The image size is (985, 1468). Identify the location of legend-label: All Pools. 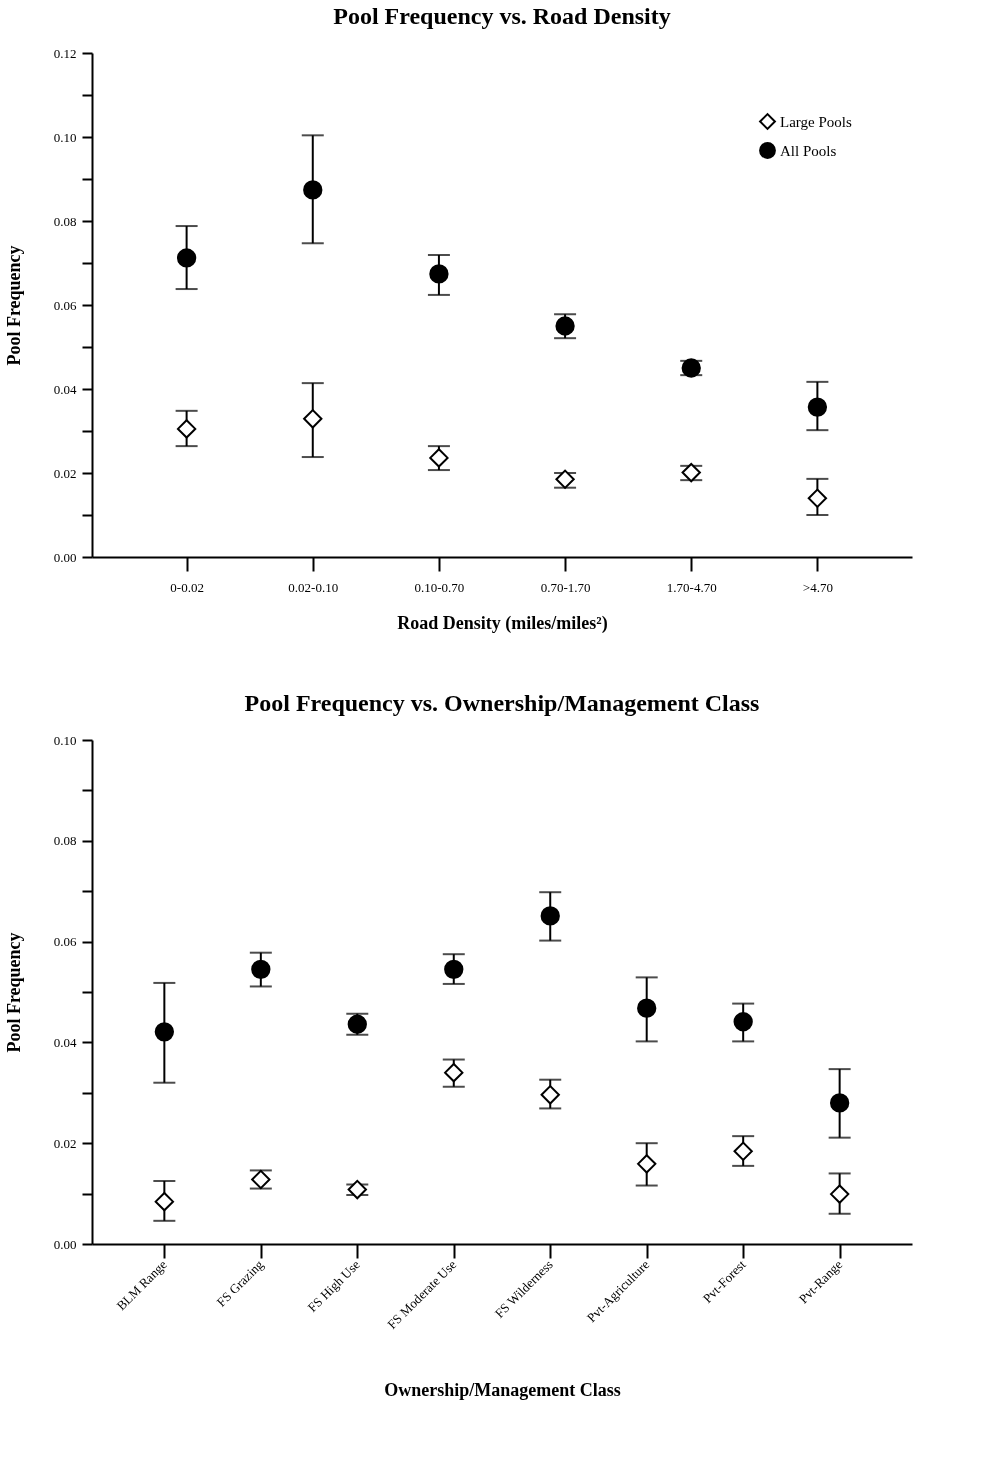
(808, 150).